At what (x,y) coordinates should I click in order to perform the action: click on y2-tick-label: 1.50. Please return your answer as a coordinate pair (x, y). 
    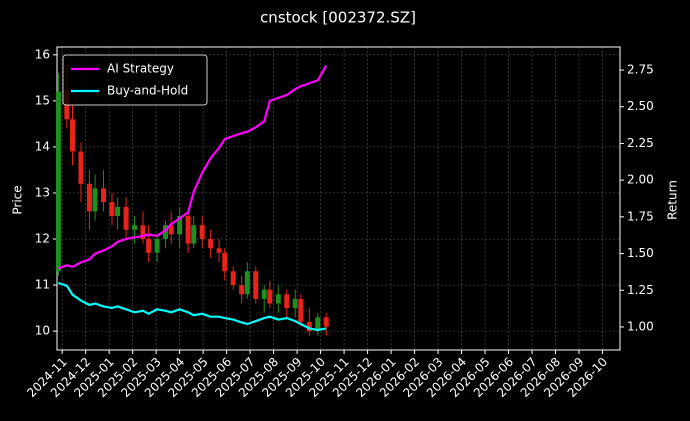
    Looking at the image, I should click on (640, 253).